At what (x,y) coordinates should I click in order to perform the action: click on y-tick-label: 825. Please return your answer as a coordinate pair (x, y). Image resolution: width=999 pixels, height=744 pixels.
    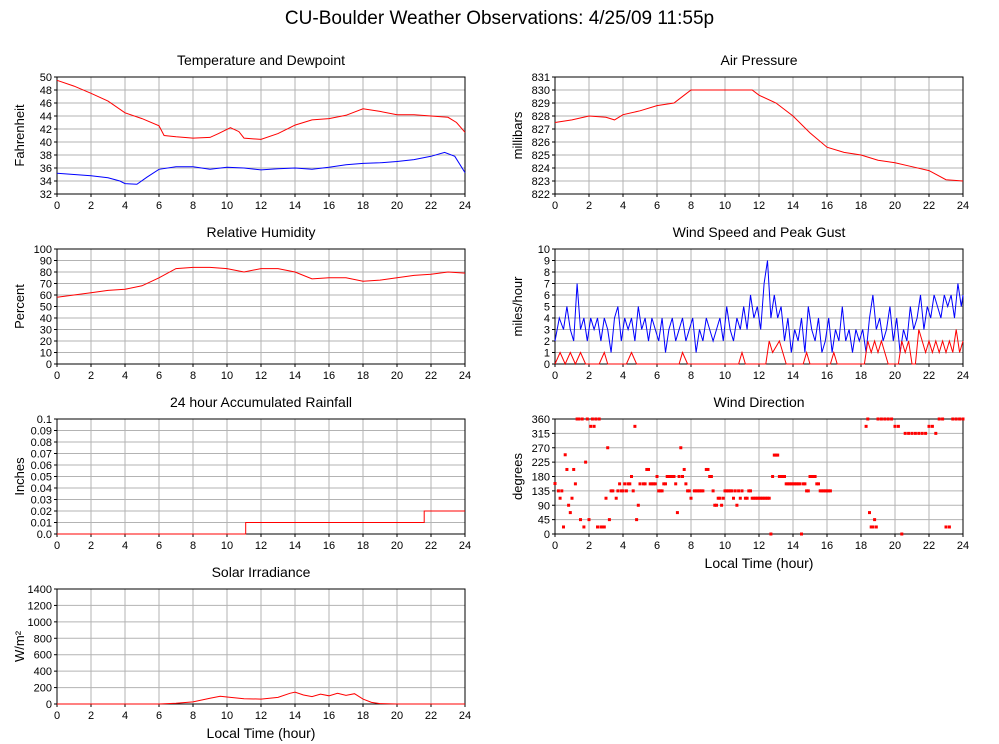
    Looking at the image, I should click on (541, 156).